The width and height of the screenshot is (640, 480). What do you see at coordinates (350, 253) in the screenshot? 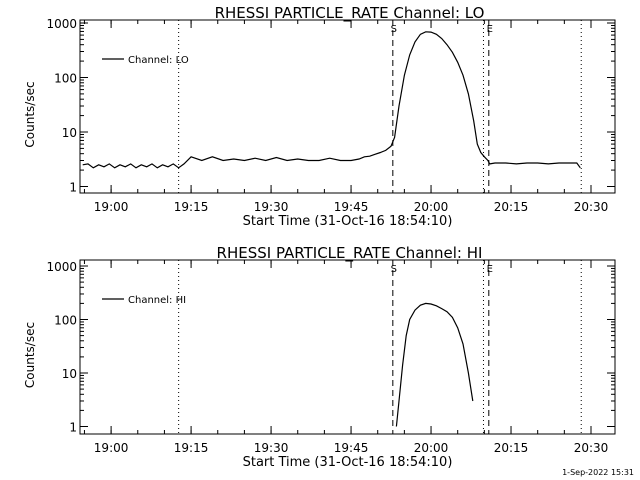
I see `chart-title: RHESSI PARTICLE_RATE Channel: HI` at bounding box center [350, 253].